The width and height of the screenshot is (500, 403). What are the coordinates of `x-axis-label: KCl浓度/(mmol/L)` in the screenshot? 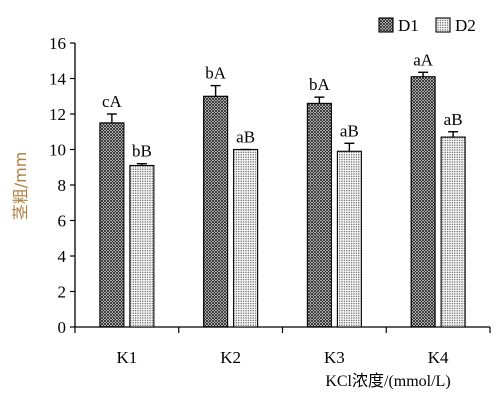 It's located at (387, 381).